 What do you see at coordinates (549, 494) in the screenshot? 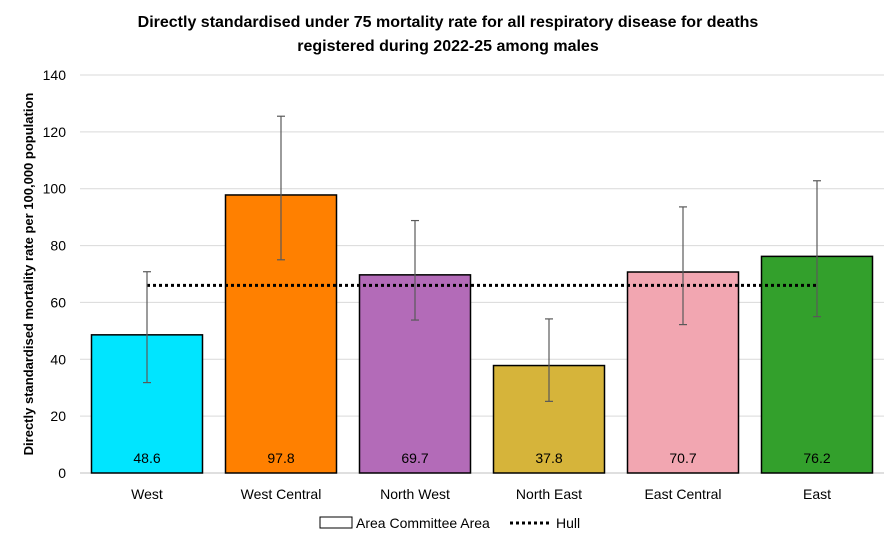
I see `x-tick-label: North East` at bounding box center [549, 494].